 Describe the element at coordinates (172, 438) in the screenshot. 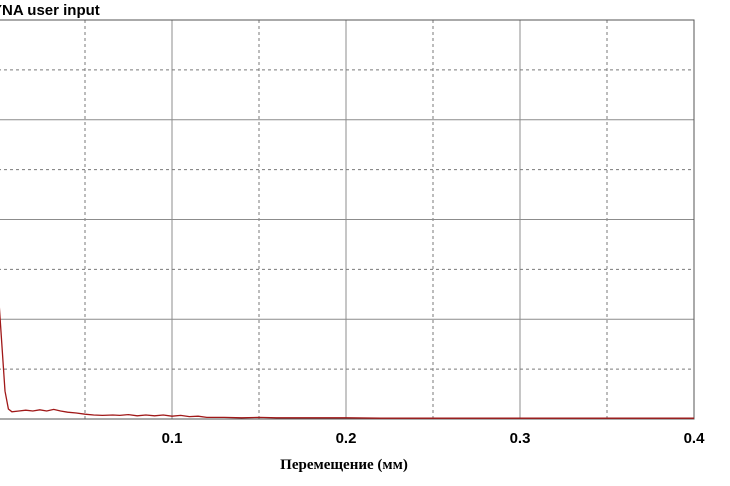

I see `x-tick-label: 0.1` at that location.